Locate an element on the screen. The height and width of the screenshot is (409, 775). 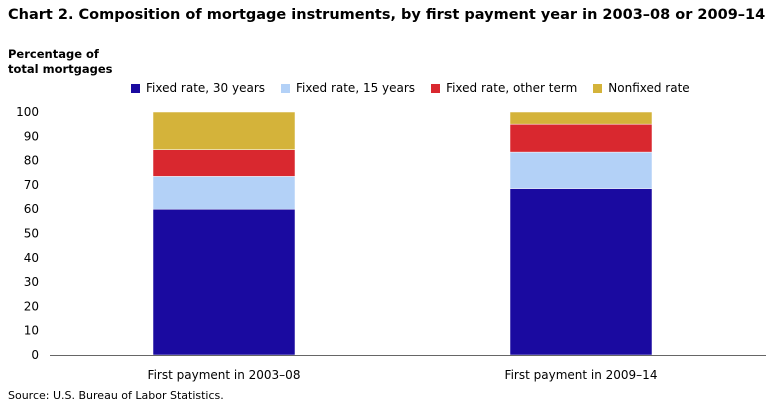
legend-item-nonfixed: Nonfixed rate is located at coordinates (641, 88).